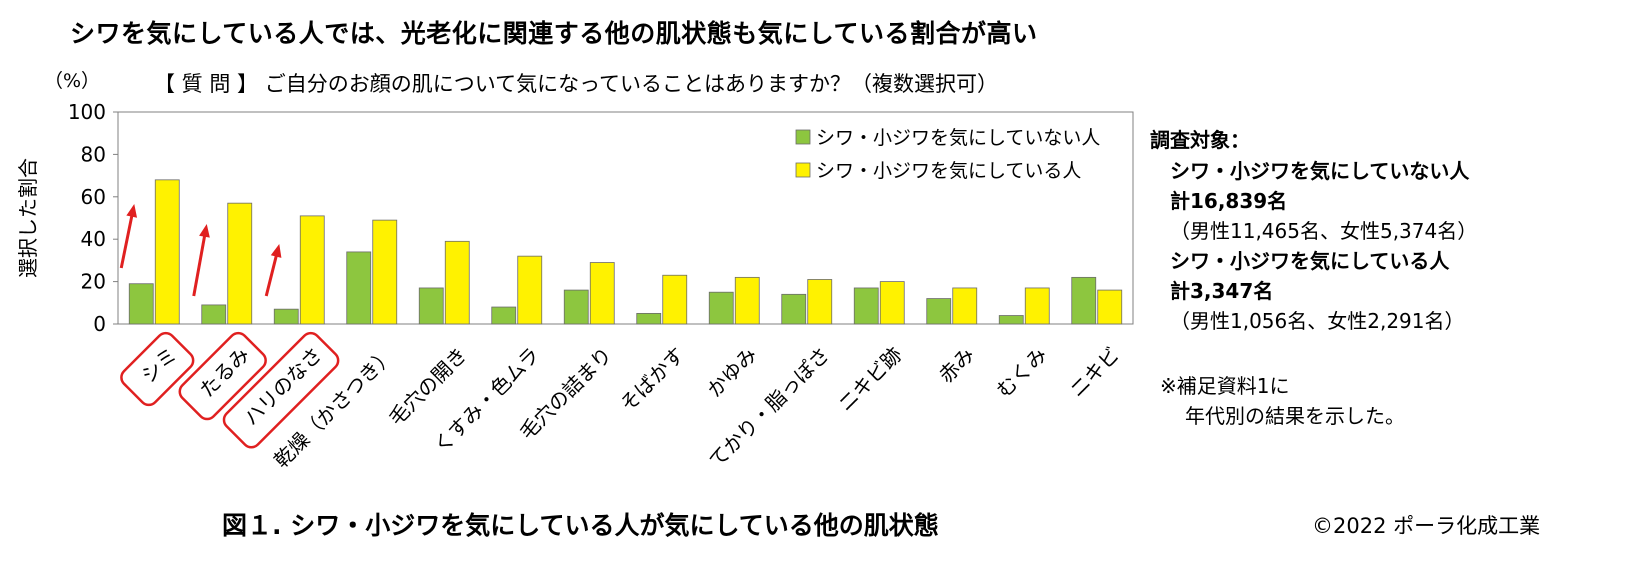 This screenshot has width=1648, height=567. Describe the element at coordinates (1324, 231) in the screenshot. I see `group1-breakdown: （男性11,465名、女性5,374名）` at that location.